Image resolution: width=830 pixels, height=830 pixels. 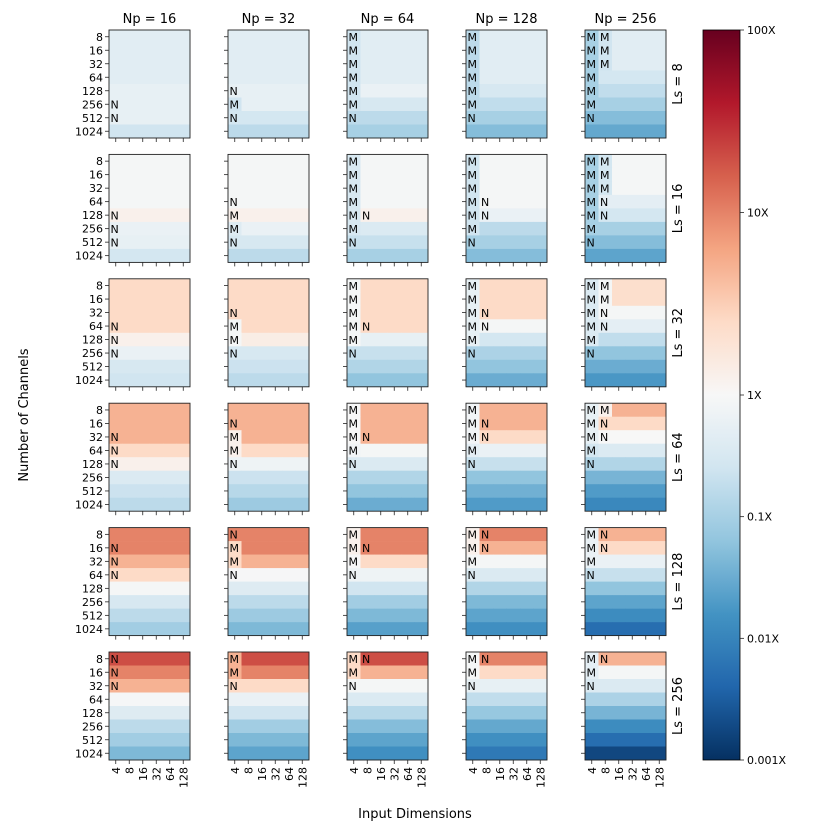 What do you see at coordinates (721, 395) in the screenshot?
I see `colorbar-gradient` at bounding box center [721, 395].